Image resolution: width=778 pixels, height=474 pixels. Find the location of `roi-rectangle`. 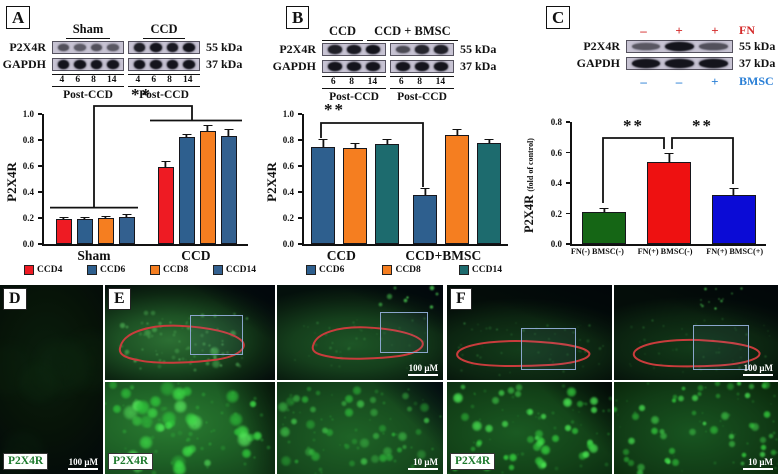

roi-rectangle is located at coordinates (549, 348).